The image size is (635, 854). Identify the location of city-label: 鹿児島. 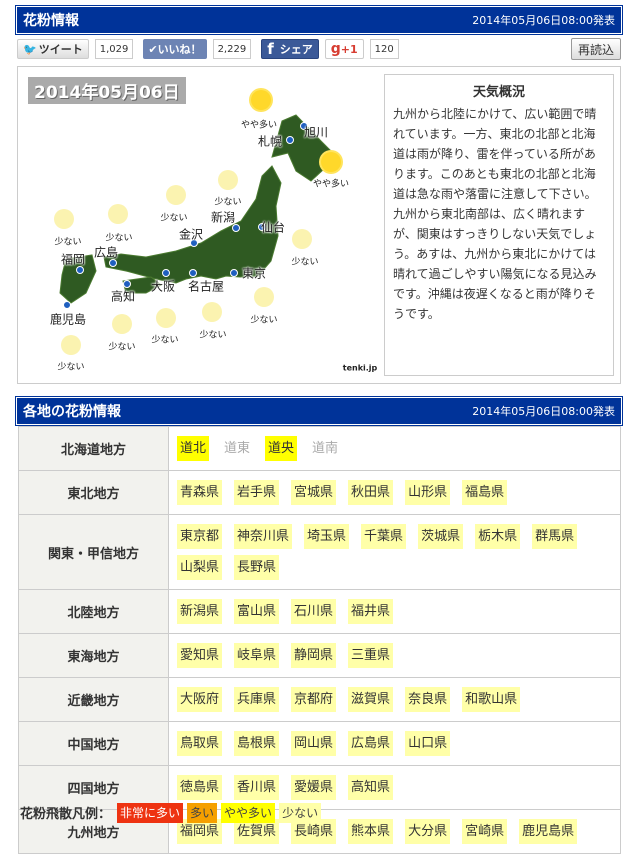
(68, 319).